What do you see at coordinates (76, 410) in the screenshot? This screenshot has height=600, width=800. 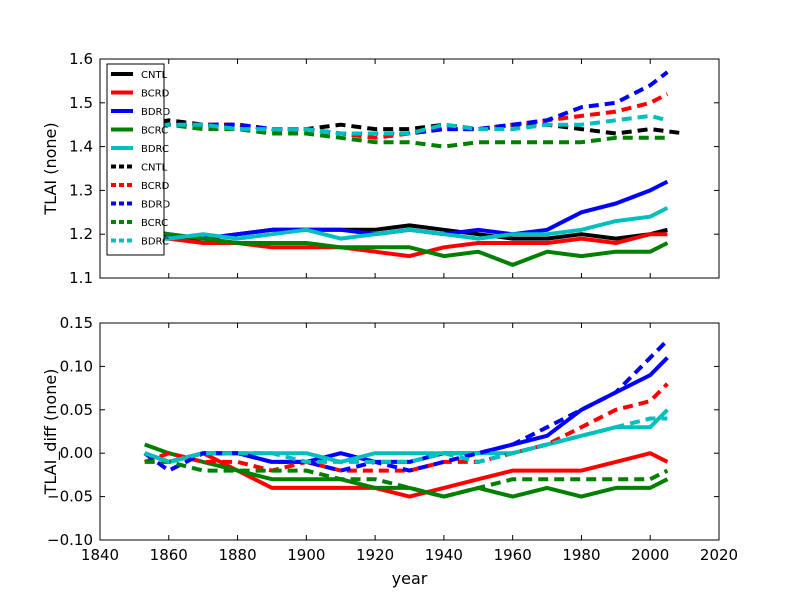 I see `y-tick-label: 0.05` at bounding box center [76, 410].